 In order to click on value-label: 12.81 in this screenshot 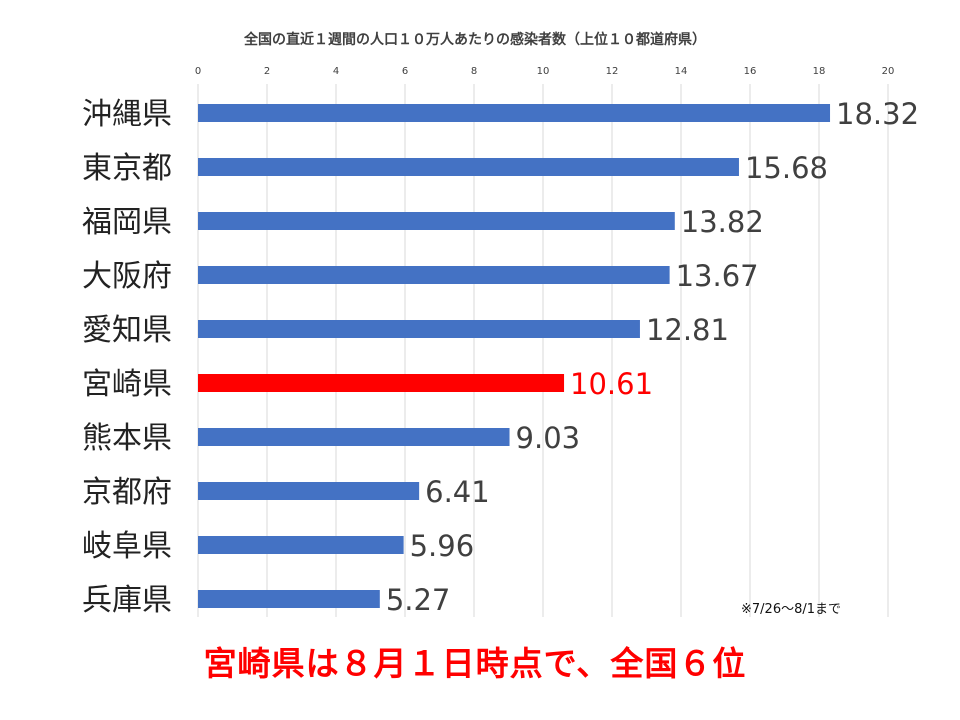, I will do `click(687, 330)`.